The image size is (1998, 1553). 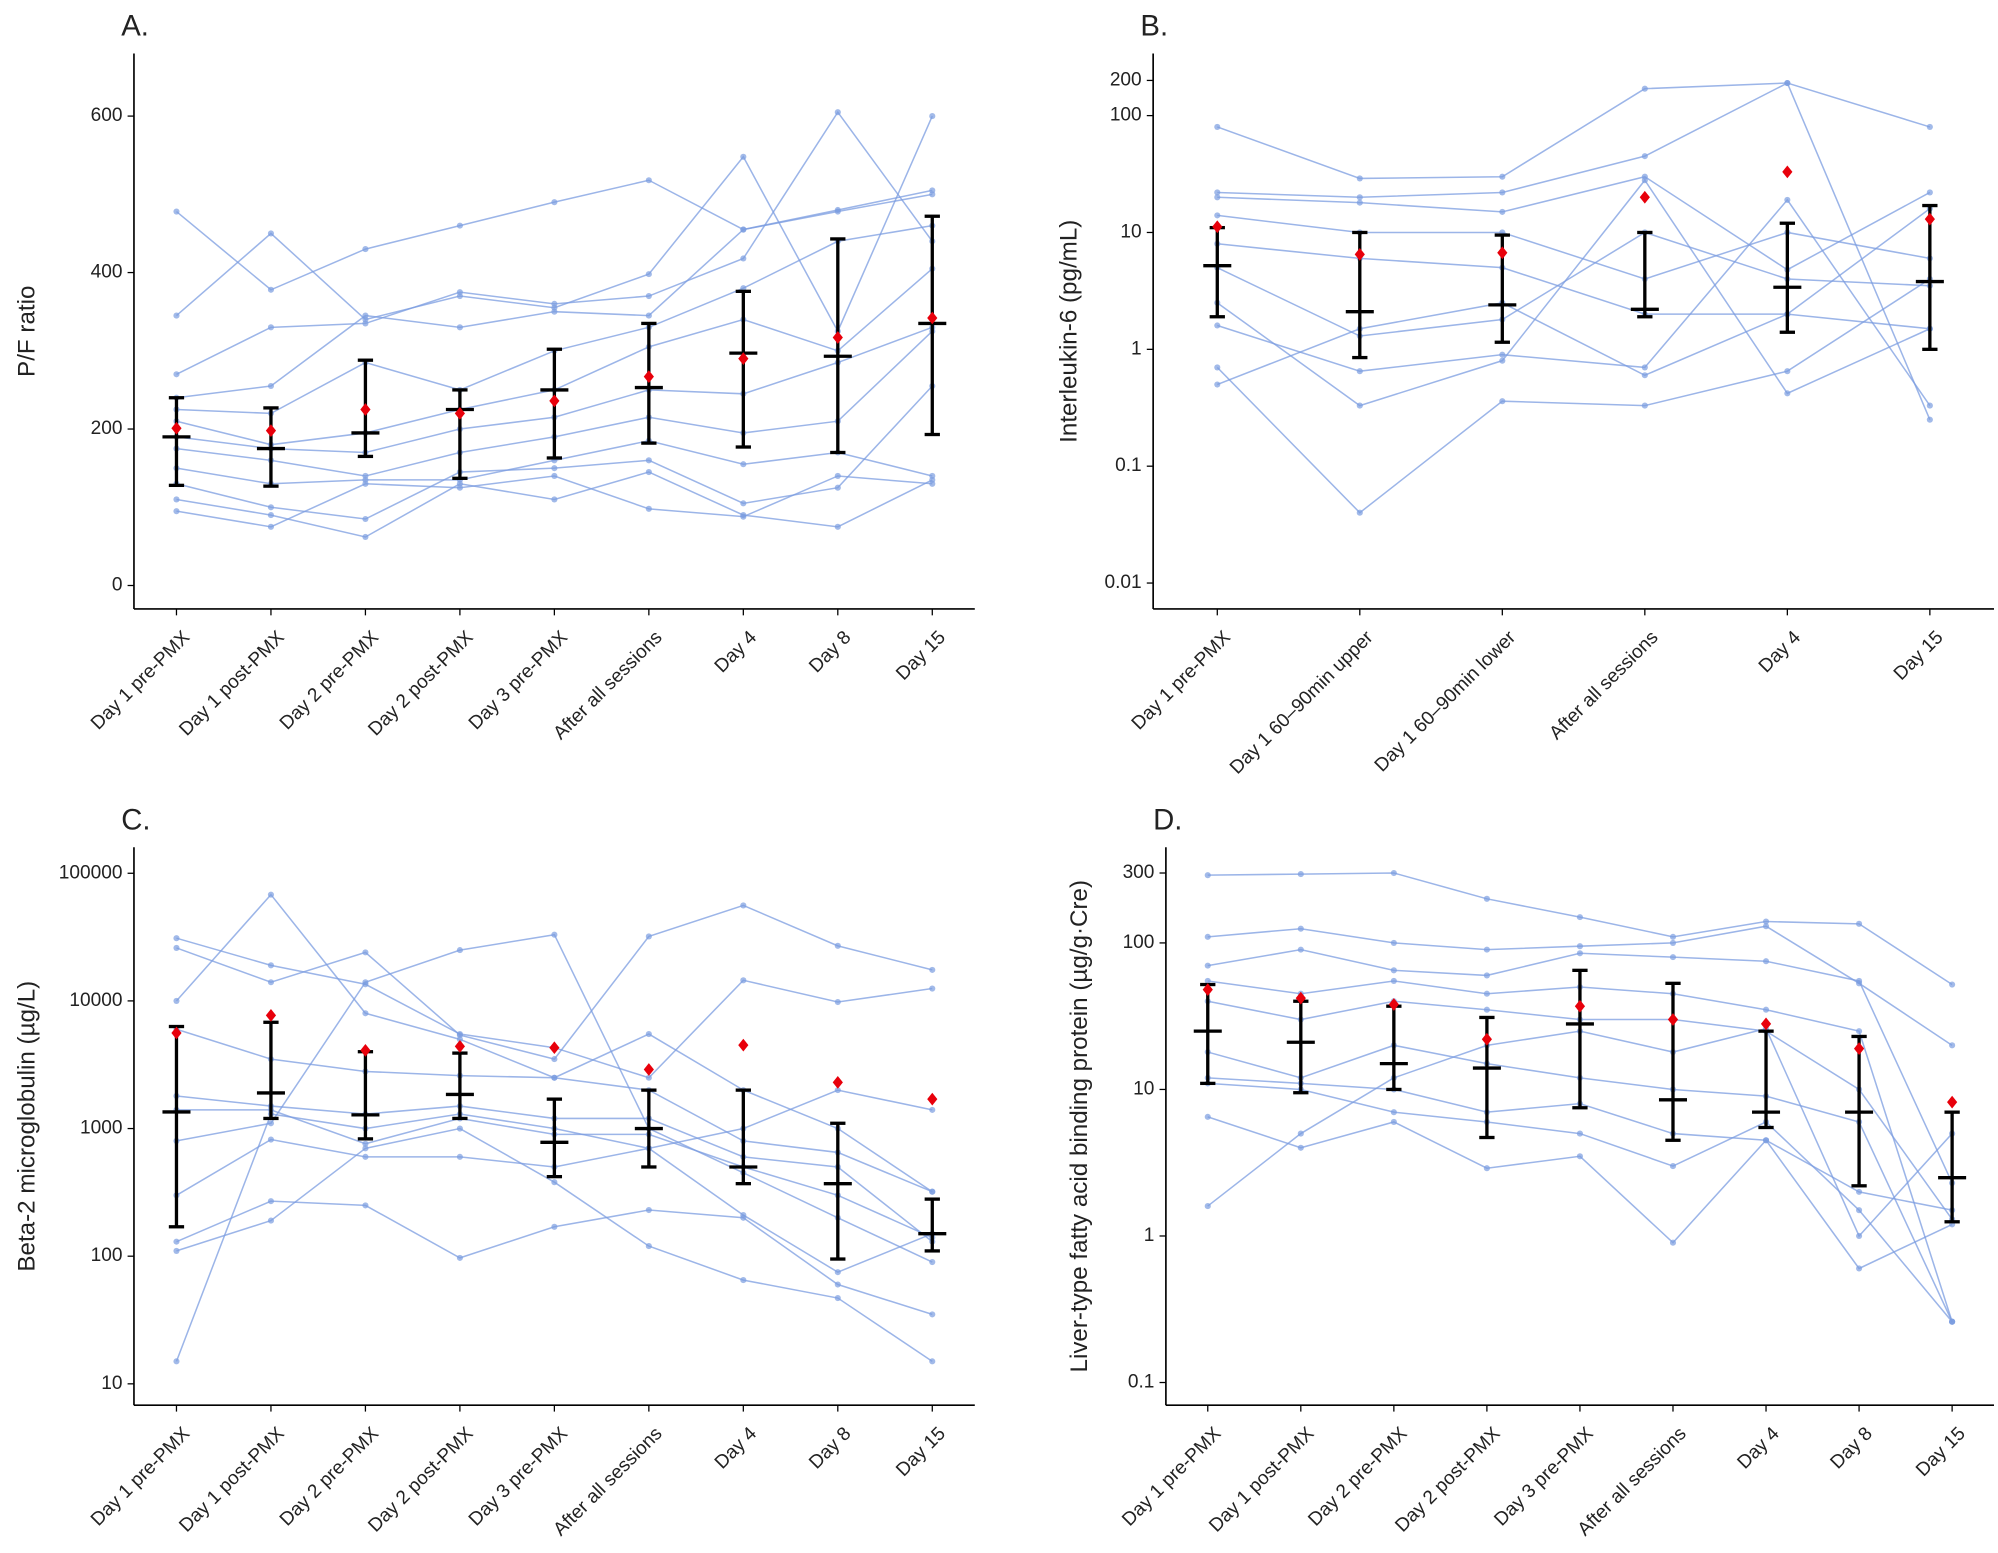 I want to click on x-tick-label: Day 3 pre-PMX, so click(x=518, y=680).